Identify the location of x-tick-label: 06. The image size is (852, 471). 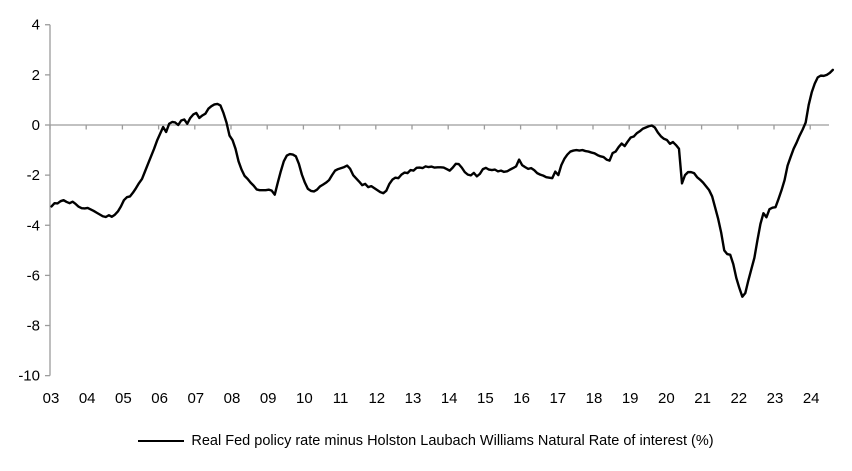
(159, 398).